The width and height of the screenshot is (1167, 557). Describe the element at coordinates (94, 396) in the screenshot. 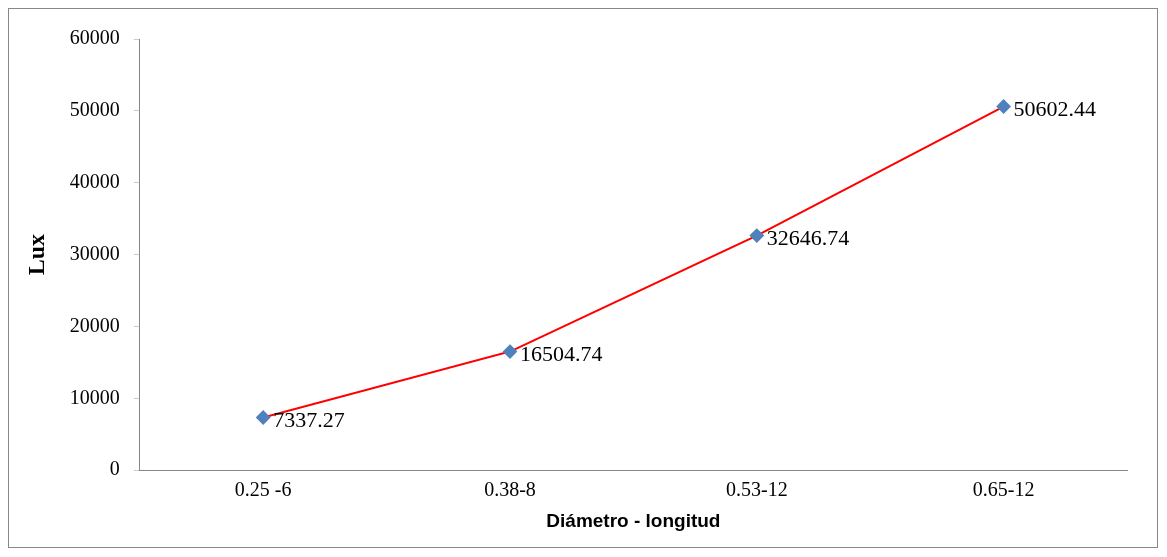

I see `y-tick-label: 10000` at that location.